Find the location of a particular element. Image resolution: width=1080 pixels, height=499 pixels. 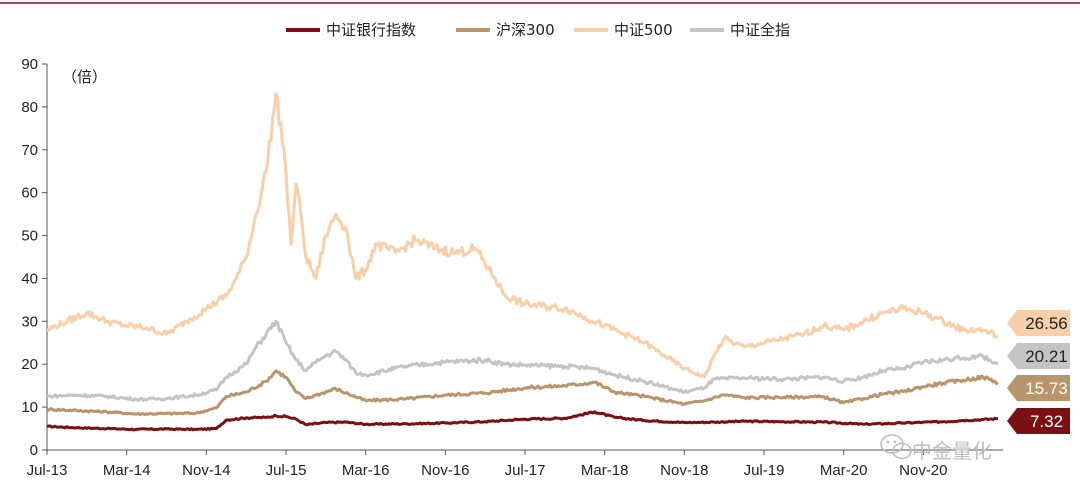

legend-label: 沪深300 is located at coordinates (525, 30).